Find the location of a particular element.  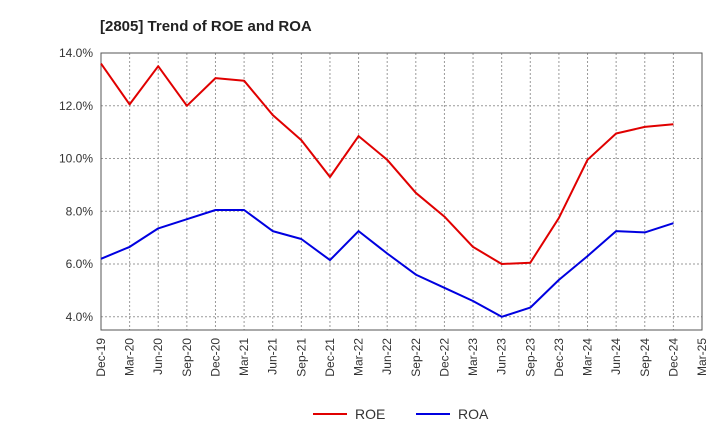

x-tick-label: Mar-21 is located at coordinates (244, 357).